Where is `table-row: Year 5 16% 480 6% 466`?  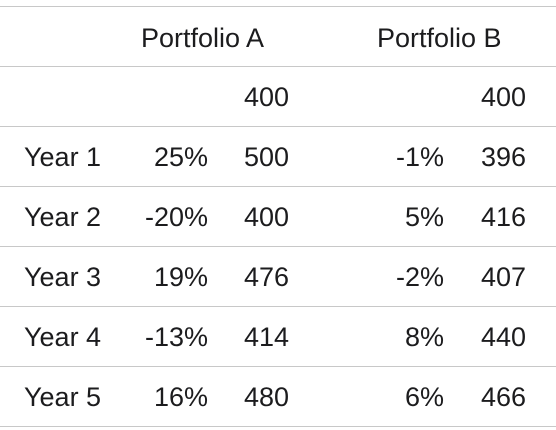 table-row: Year 5 16% 480 6% 466 is located at coordinates (278, 396).